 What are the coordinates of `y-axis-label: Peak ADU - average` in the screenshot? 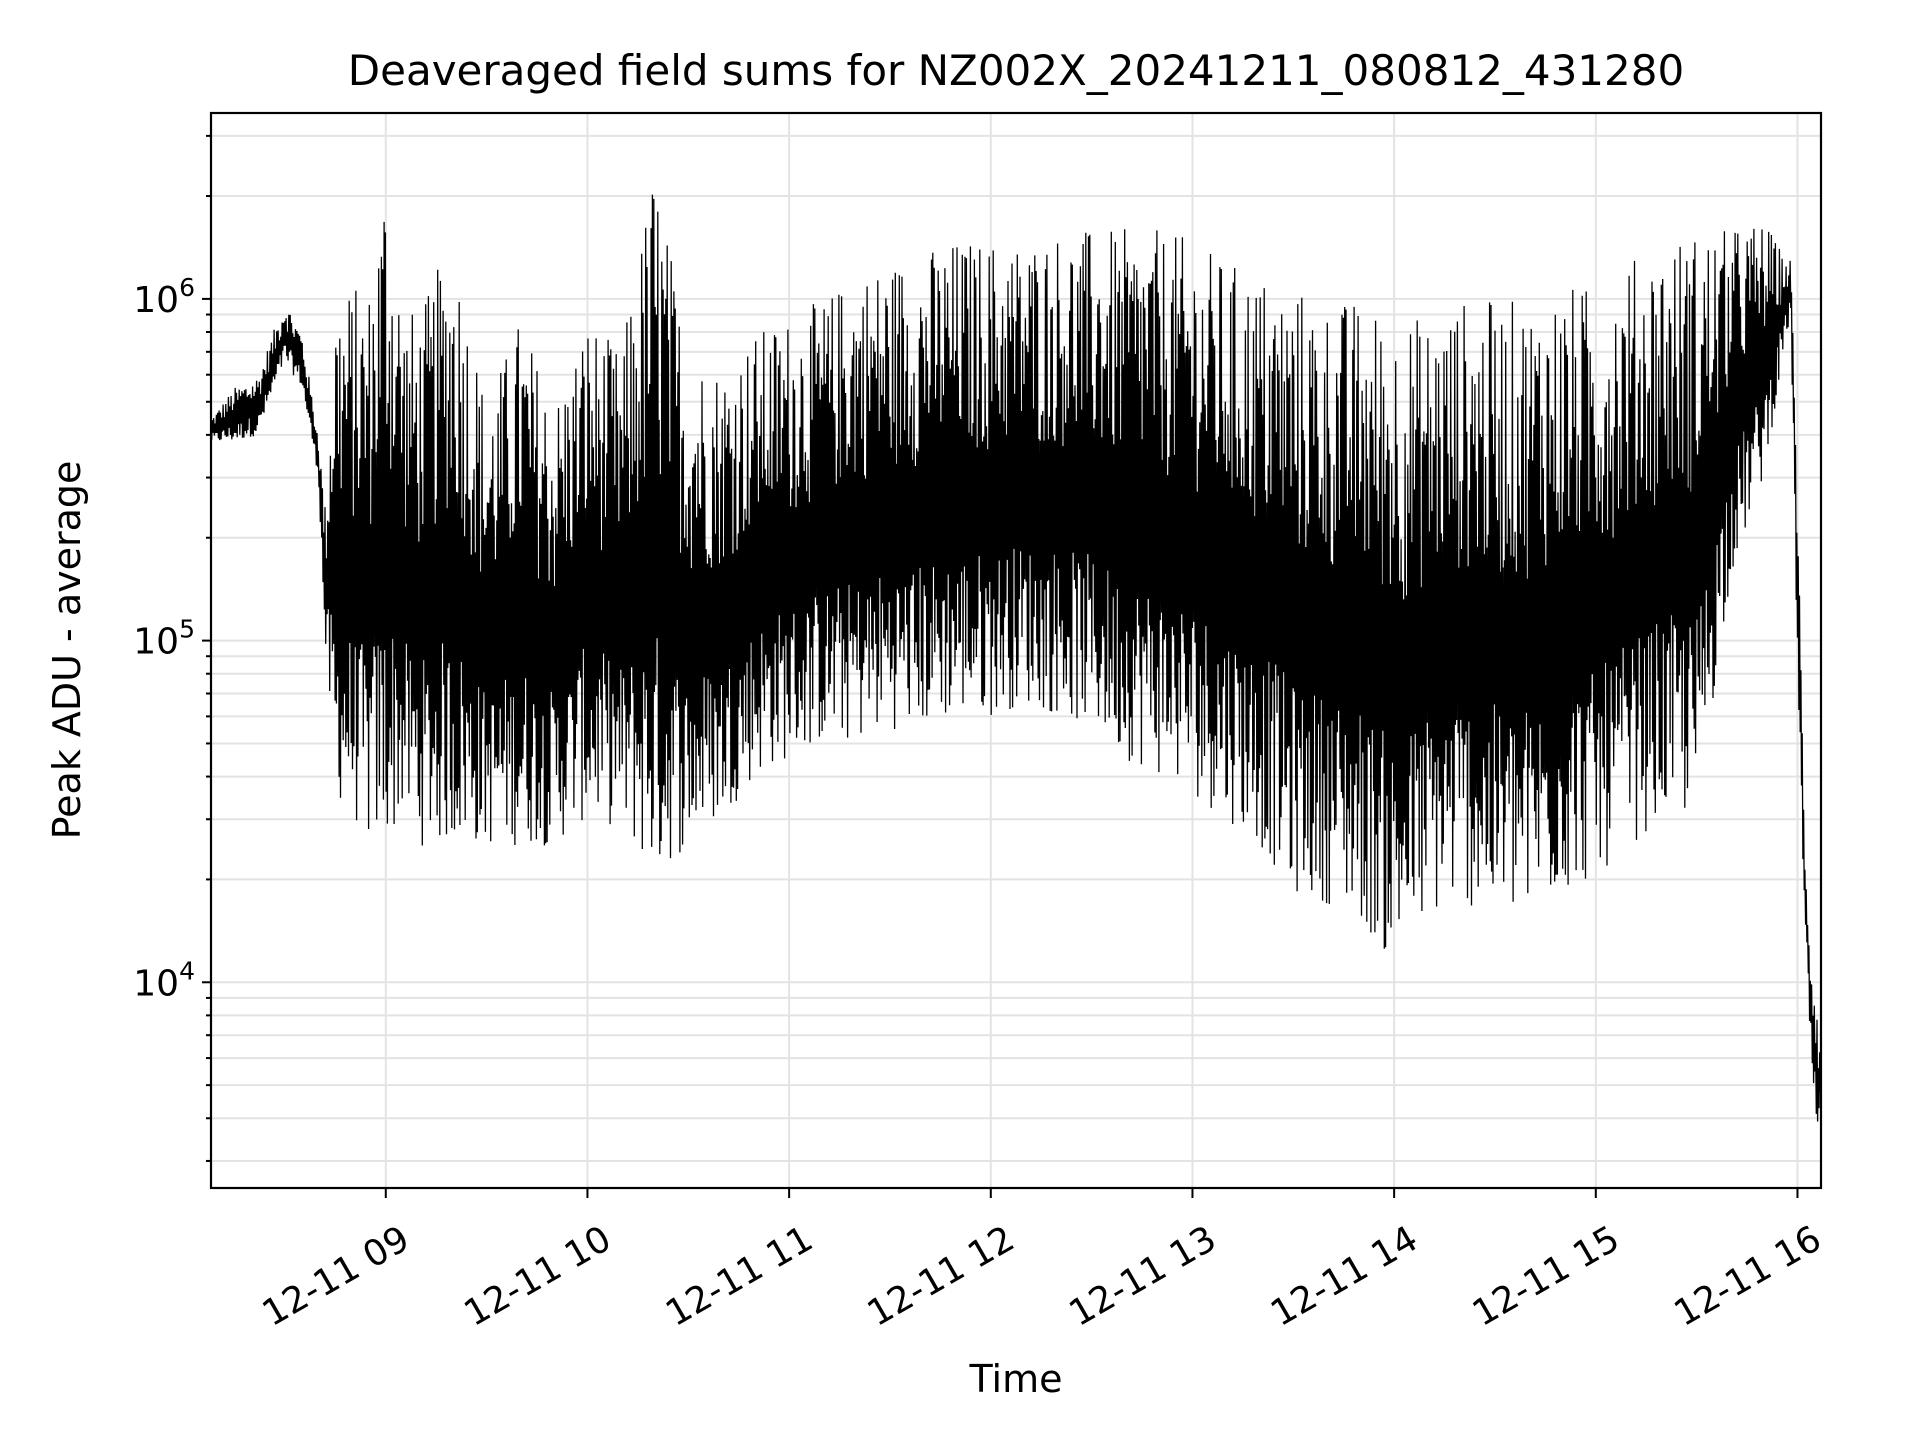 It's located at (67, 650).